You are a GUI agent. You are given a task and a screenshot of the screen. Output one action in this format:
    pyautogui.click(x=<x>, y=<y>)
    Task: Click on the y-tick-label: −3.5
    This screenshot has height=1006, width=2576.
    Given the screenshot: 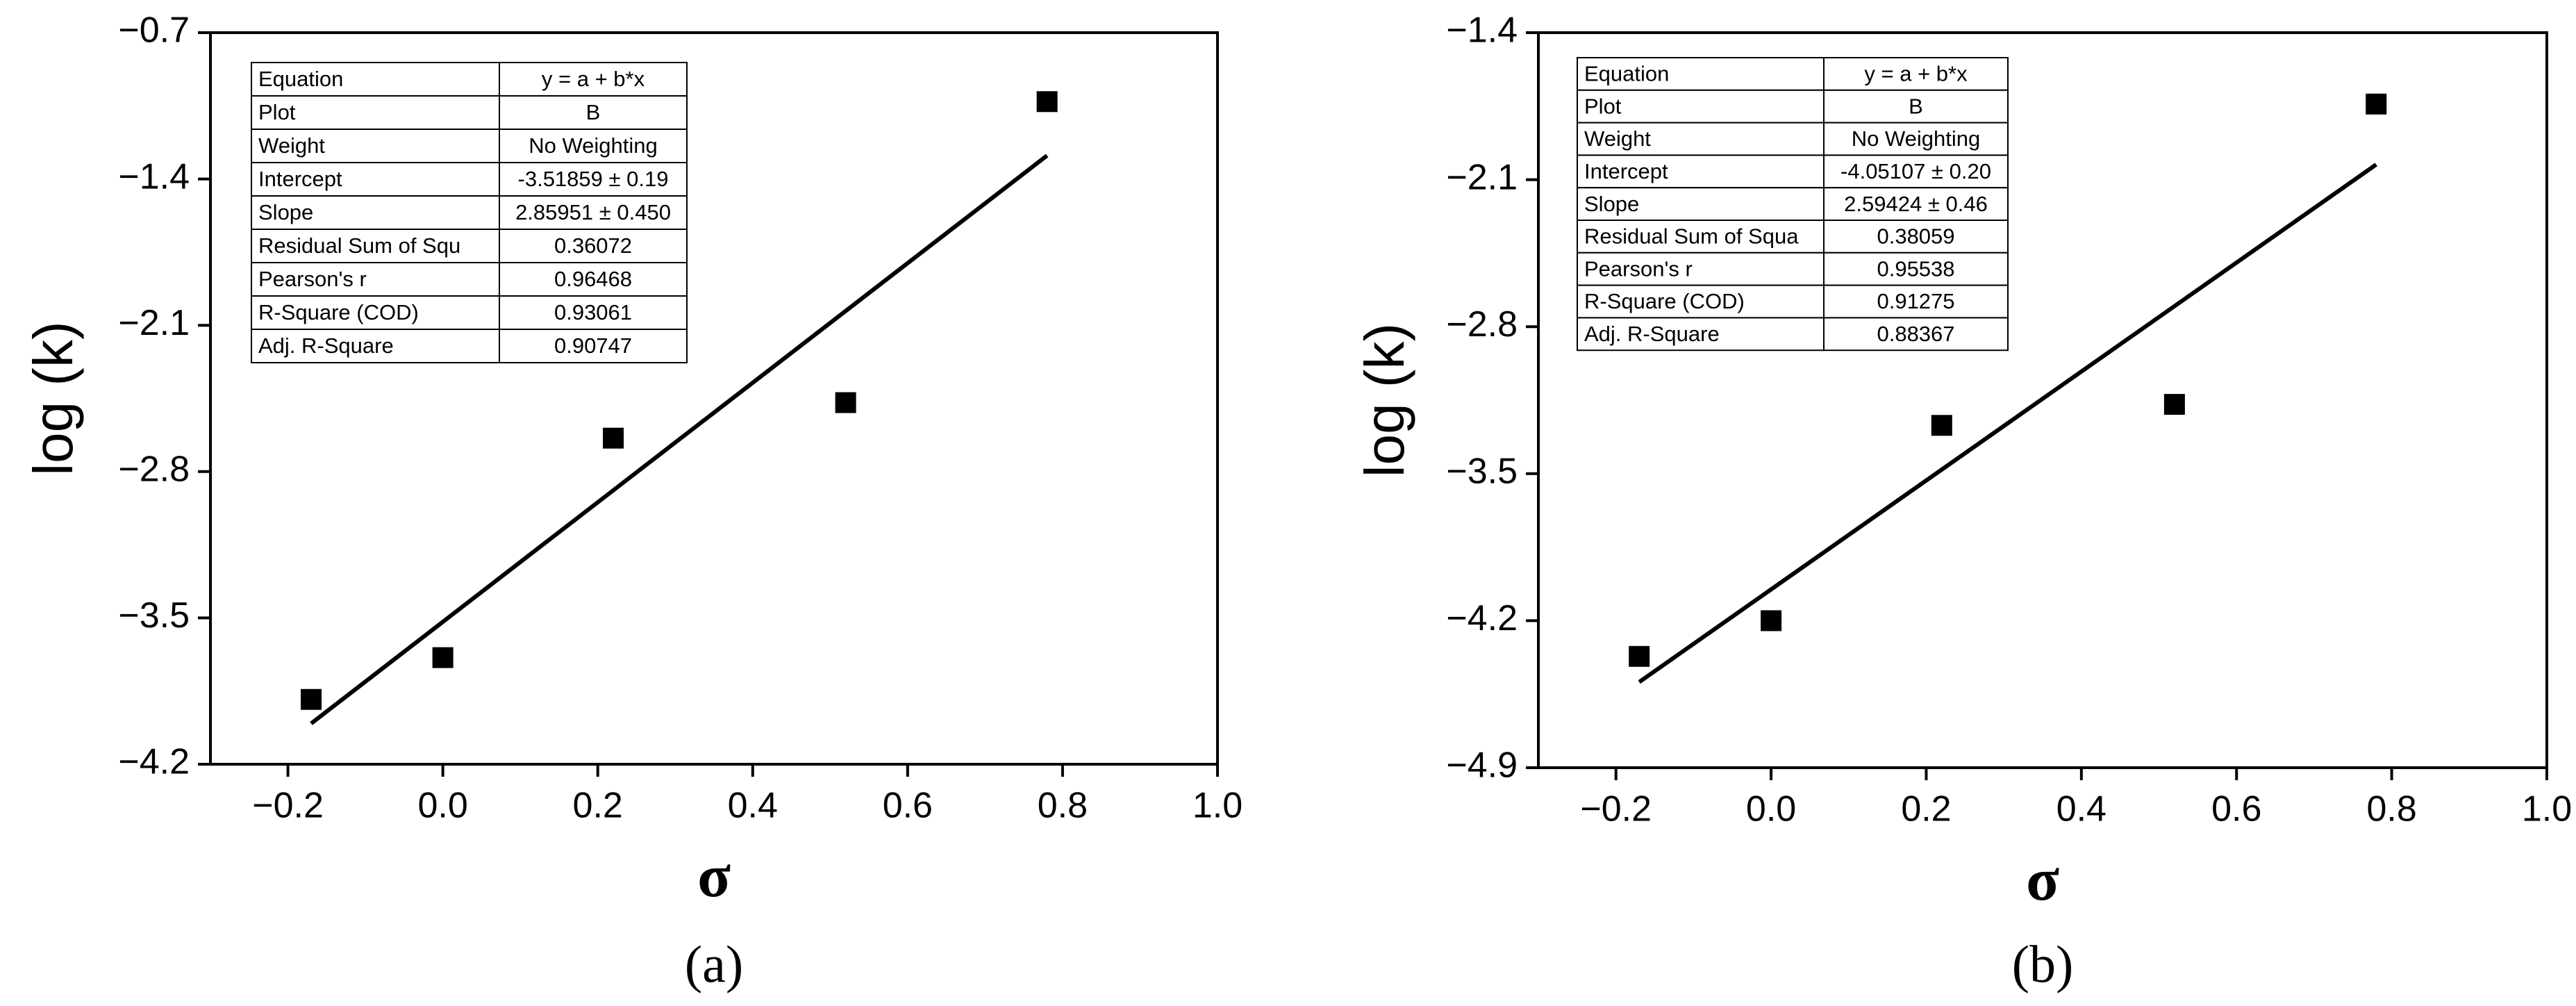 What is the action you would take?
    pyautogui.click(x=1482, y=472)
    